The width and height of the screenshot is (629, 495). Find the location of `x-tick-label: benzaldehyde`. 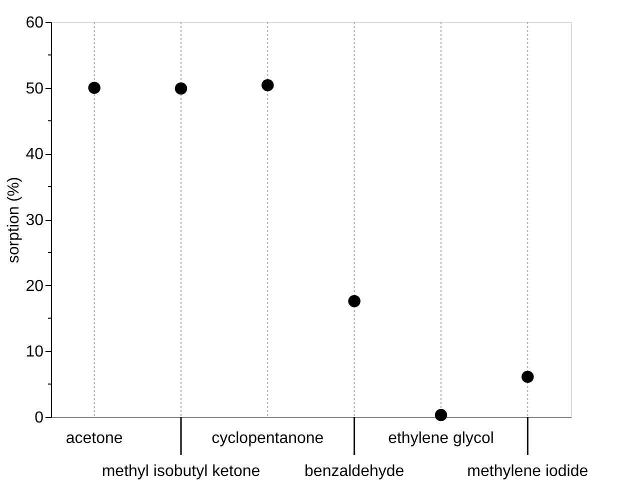

x-tick-label: benzaldehyde is located at coordinates (354, 471).